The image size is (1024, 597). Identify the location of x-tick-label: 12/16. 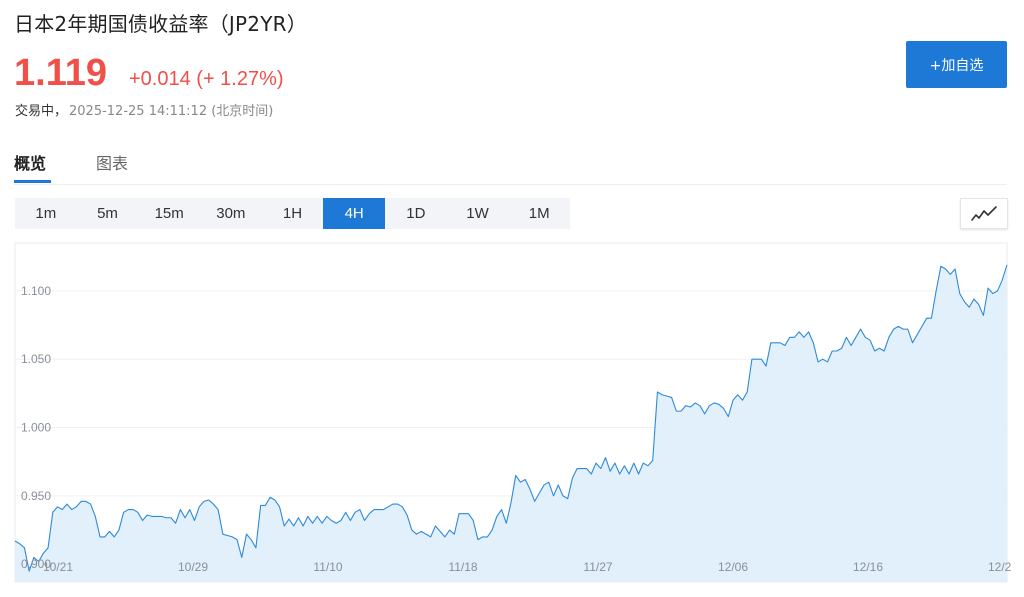
(868, 567).